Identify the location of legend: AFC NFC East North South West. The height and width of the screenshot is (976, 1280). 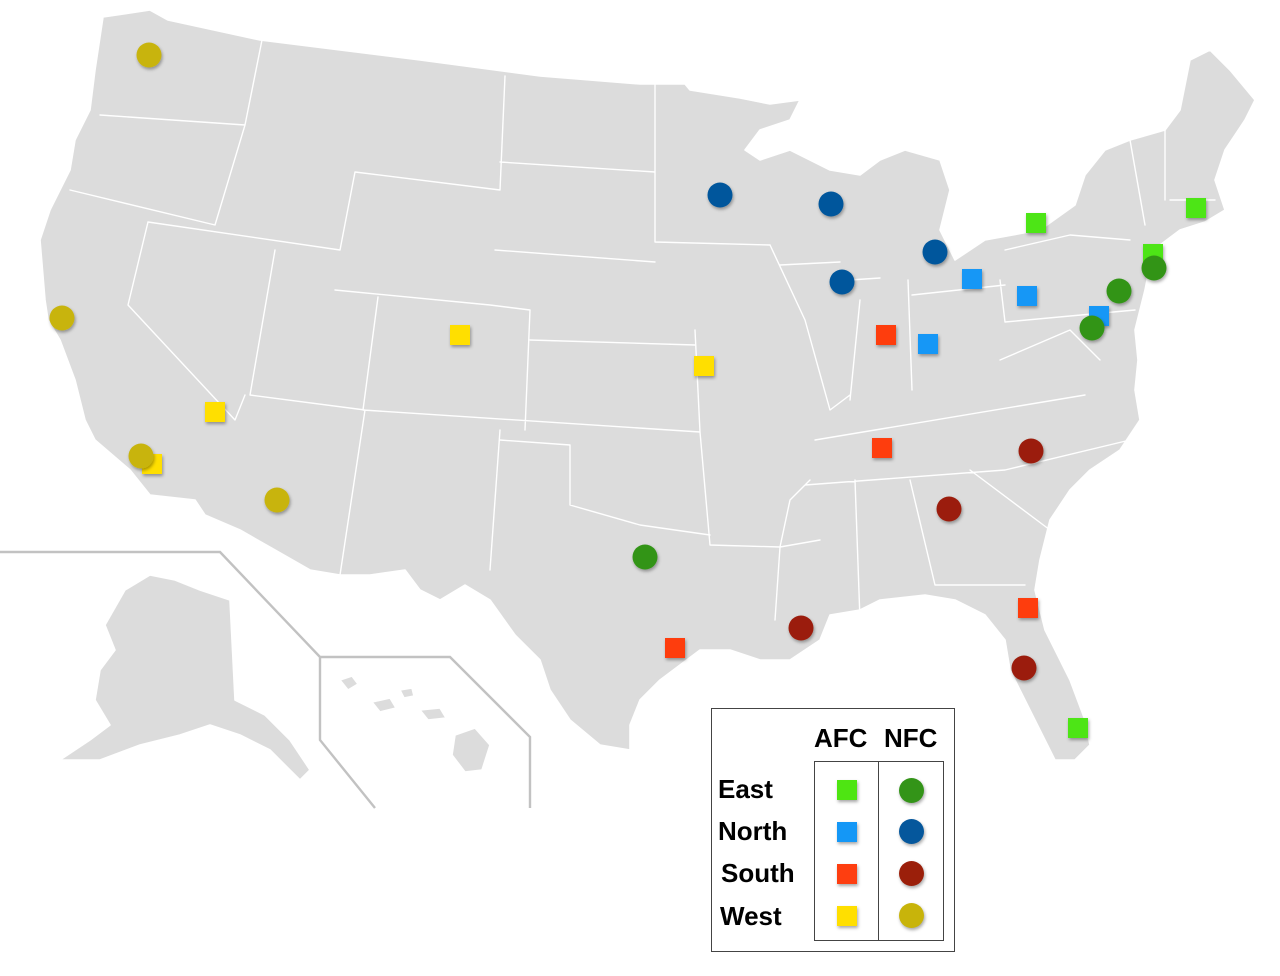
(833, 830).